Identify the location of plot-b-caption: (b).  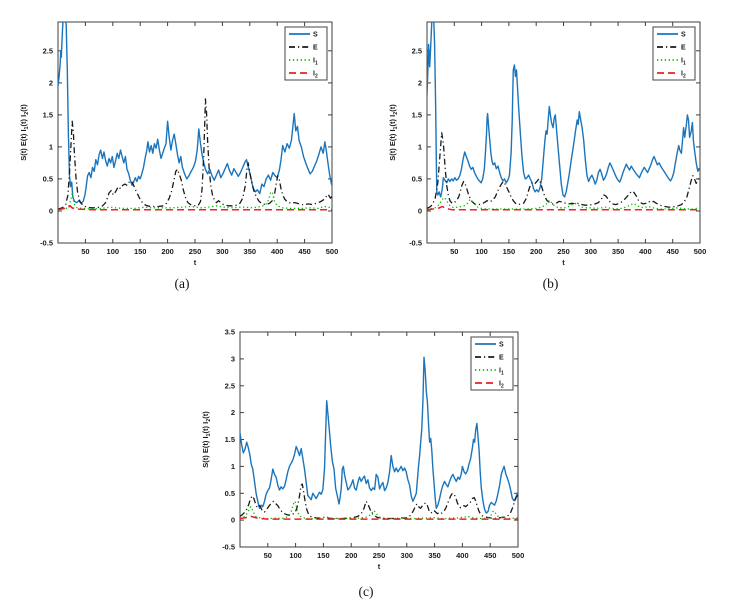
(550, 283).